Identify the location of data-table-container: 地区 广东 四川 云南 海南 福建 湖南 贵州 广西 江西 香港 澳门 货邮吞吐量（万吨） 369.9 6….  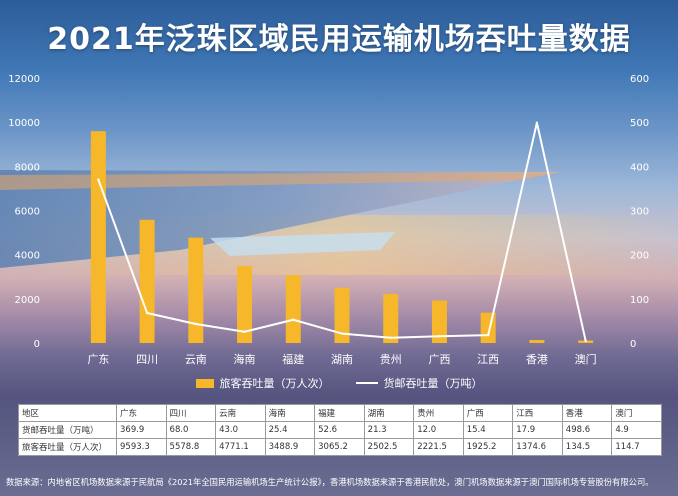
(340, 430).